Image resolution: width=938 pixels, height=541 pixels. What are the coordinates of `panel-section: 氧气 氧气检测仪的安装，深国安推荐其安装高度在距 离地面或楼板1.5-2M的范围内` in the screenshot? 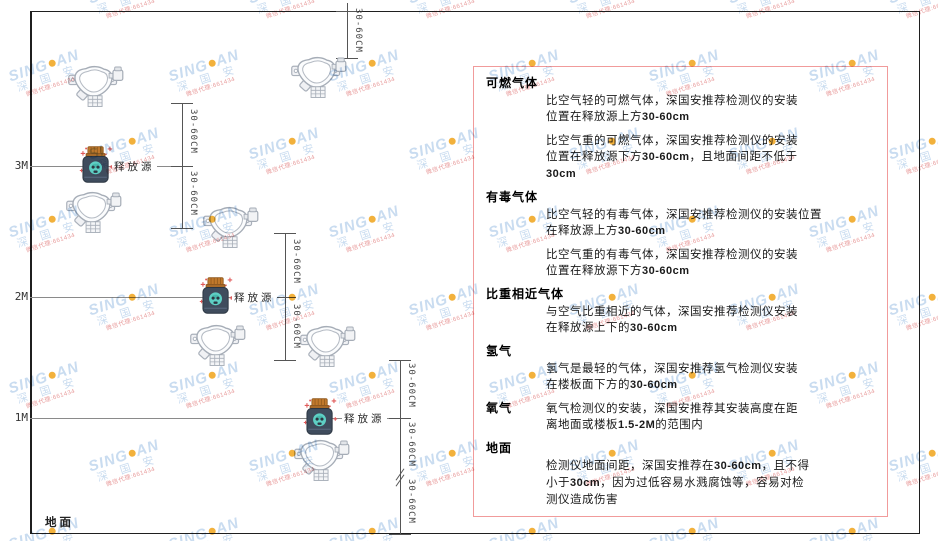 It's located at (681, 416).